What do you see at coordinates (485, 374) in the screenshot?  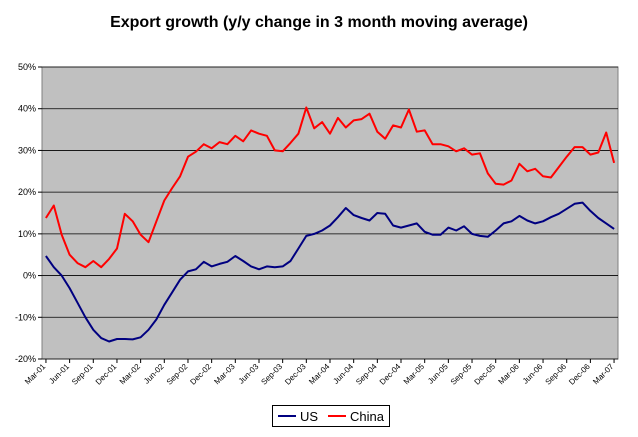 I see `x-tick-label: Dec-05` at bounding box center [485, 374].